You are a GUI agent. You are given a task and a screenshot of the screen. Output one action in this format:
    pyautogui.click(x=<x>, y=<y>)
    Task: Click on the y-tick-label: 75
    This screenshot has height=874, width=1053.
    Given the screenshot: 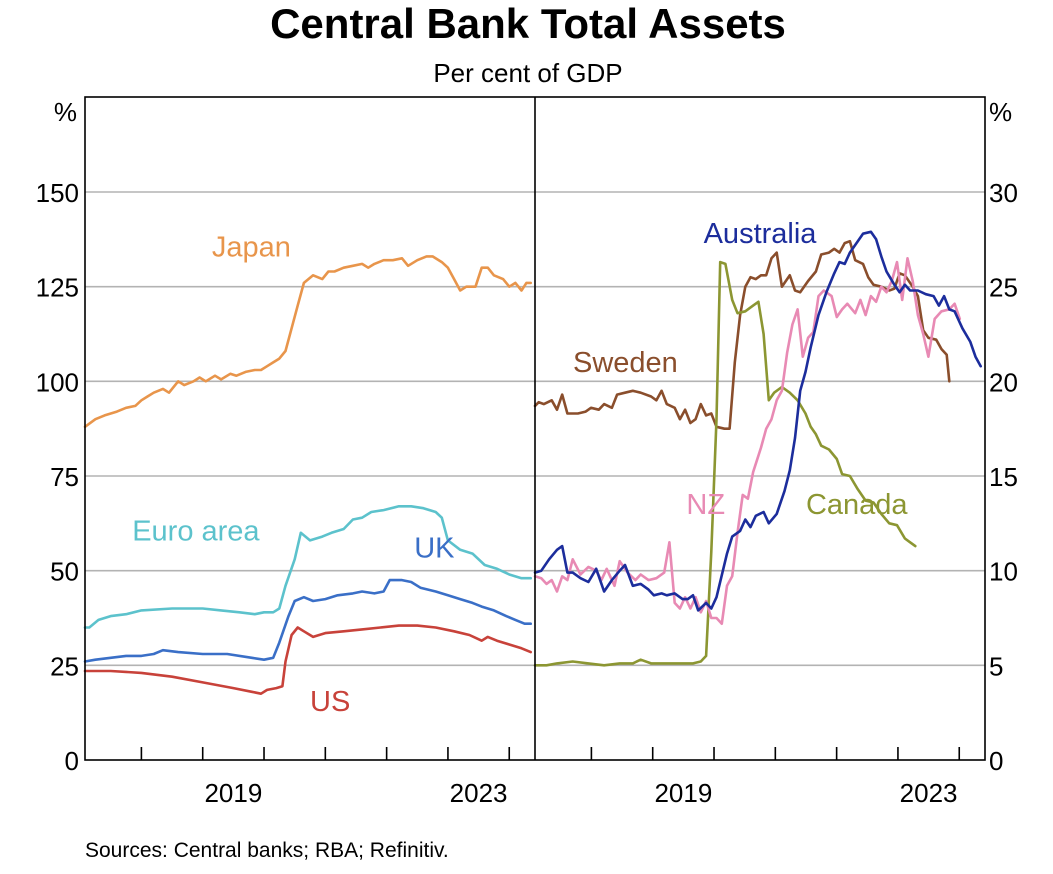 What is the action you would take?
    pyautogui.click(x=64, y=477)
    